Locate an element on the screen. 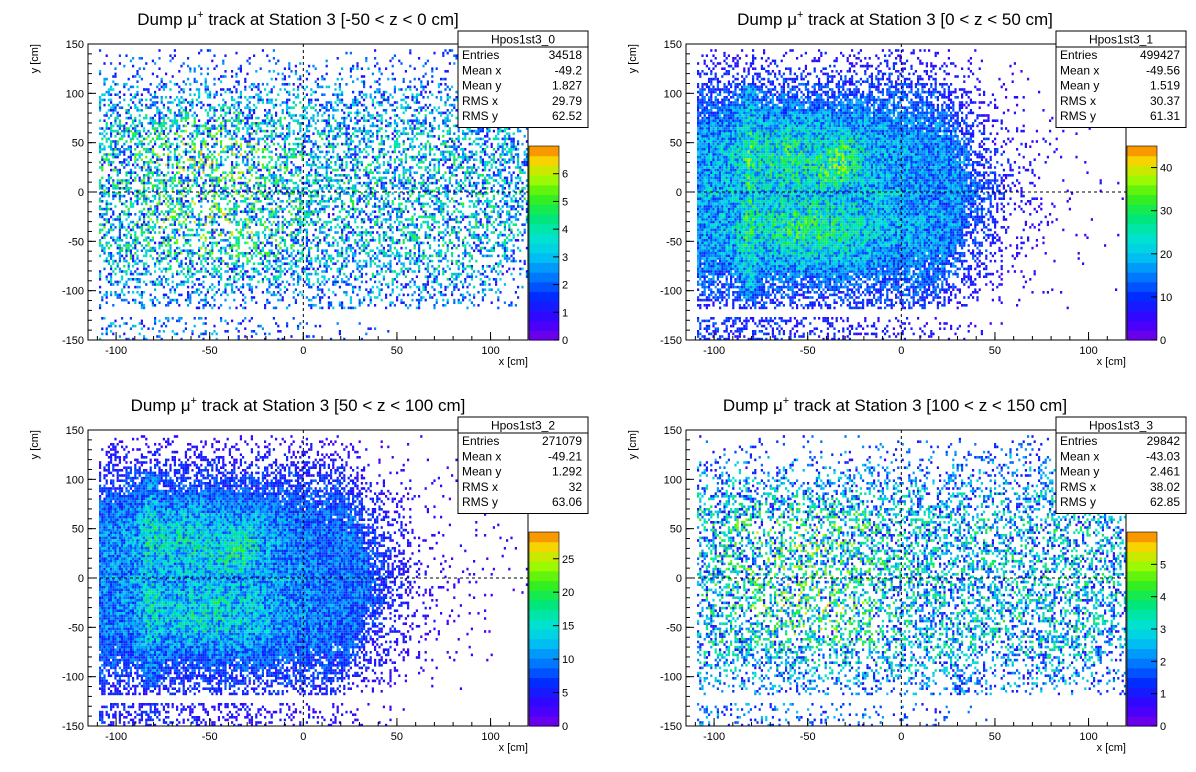 The width and height of the screenshot is (1196, 772). y-tick-label: 100 is located at coordinates (673, 480).